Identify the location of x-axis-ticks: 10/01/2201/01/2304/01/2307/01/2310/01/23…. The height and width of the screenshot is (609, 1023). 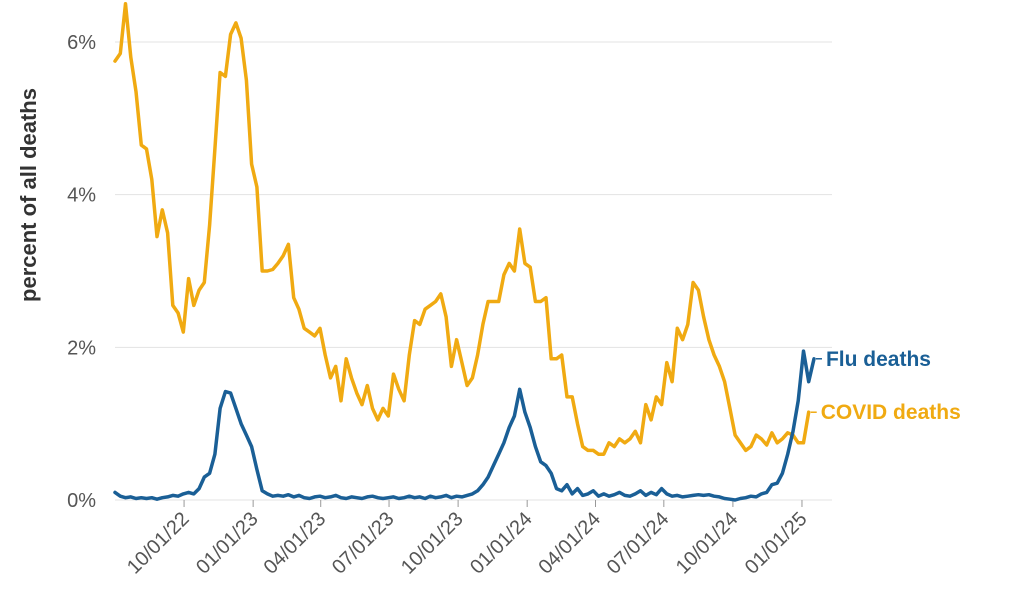
(467, 539).